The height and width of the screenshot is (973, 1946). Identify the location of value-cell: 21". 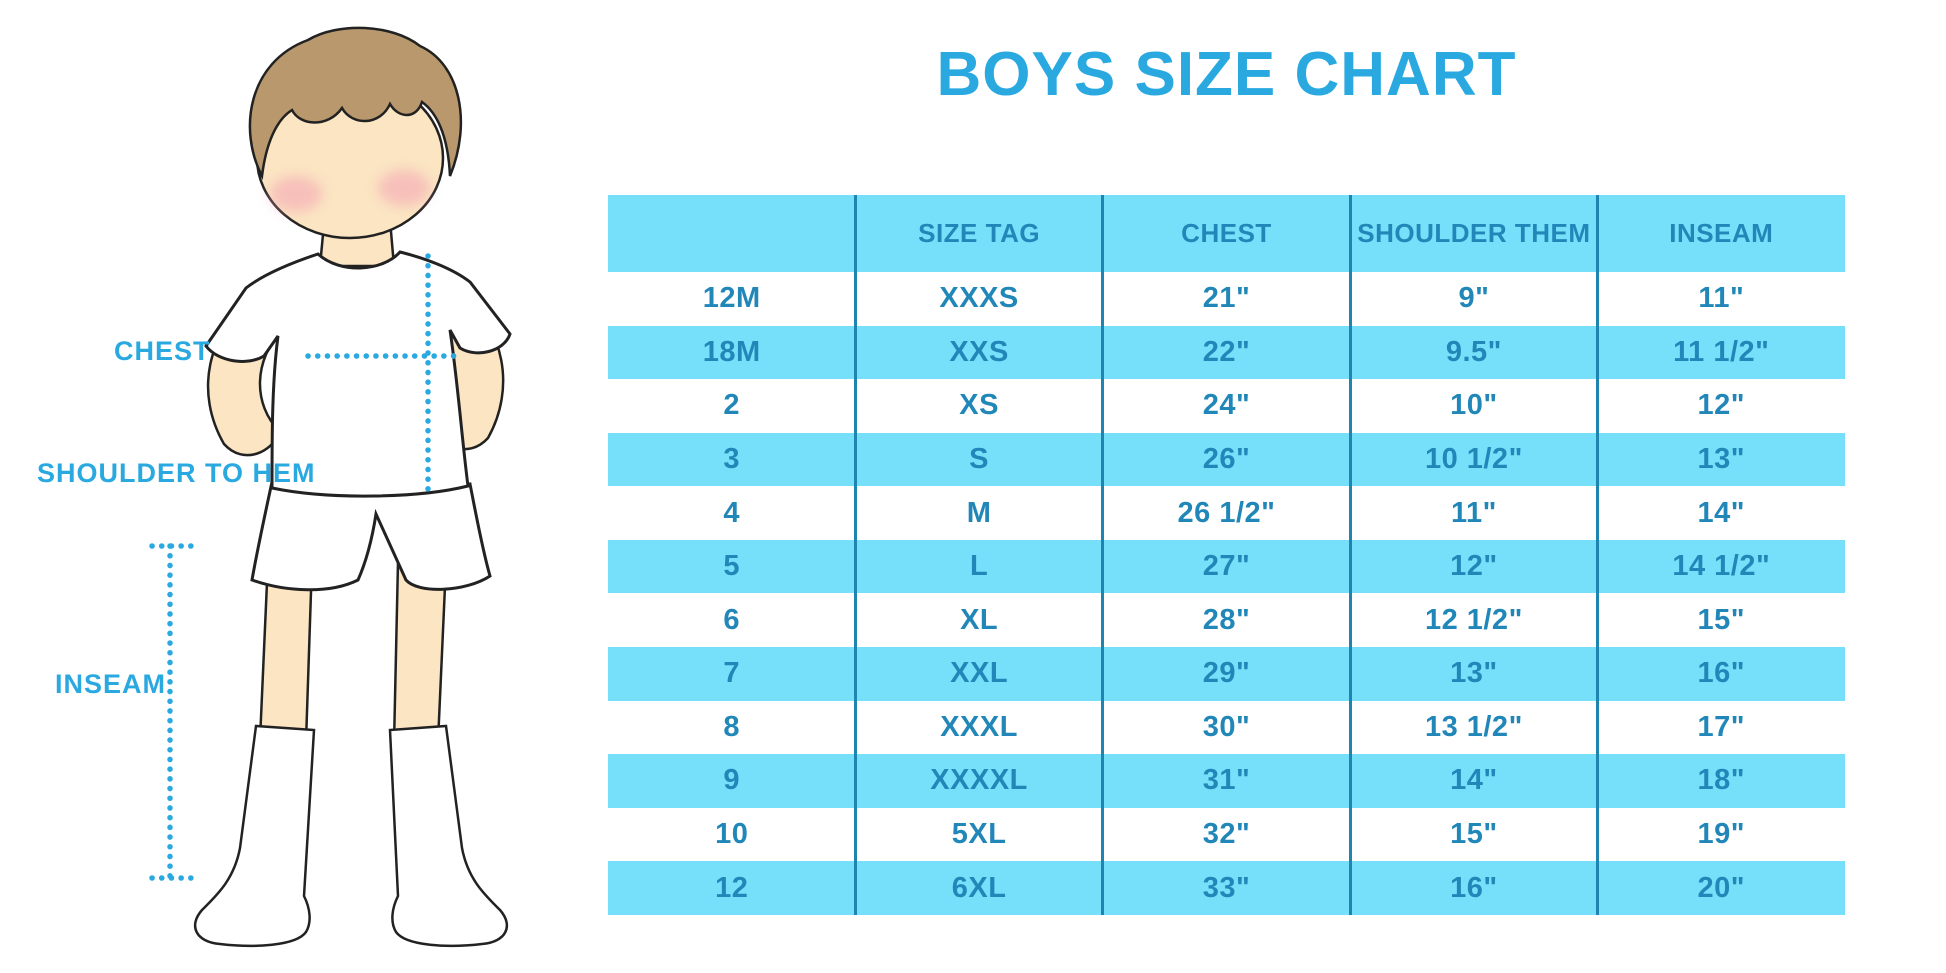
(1226, 298).